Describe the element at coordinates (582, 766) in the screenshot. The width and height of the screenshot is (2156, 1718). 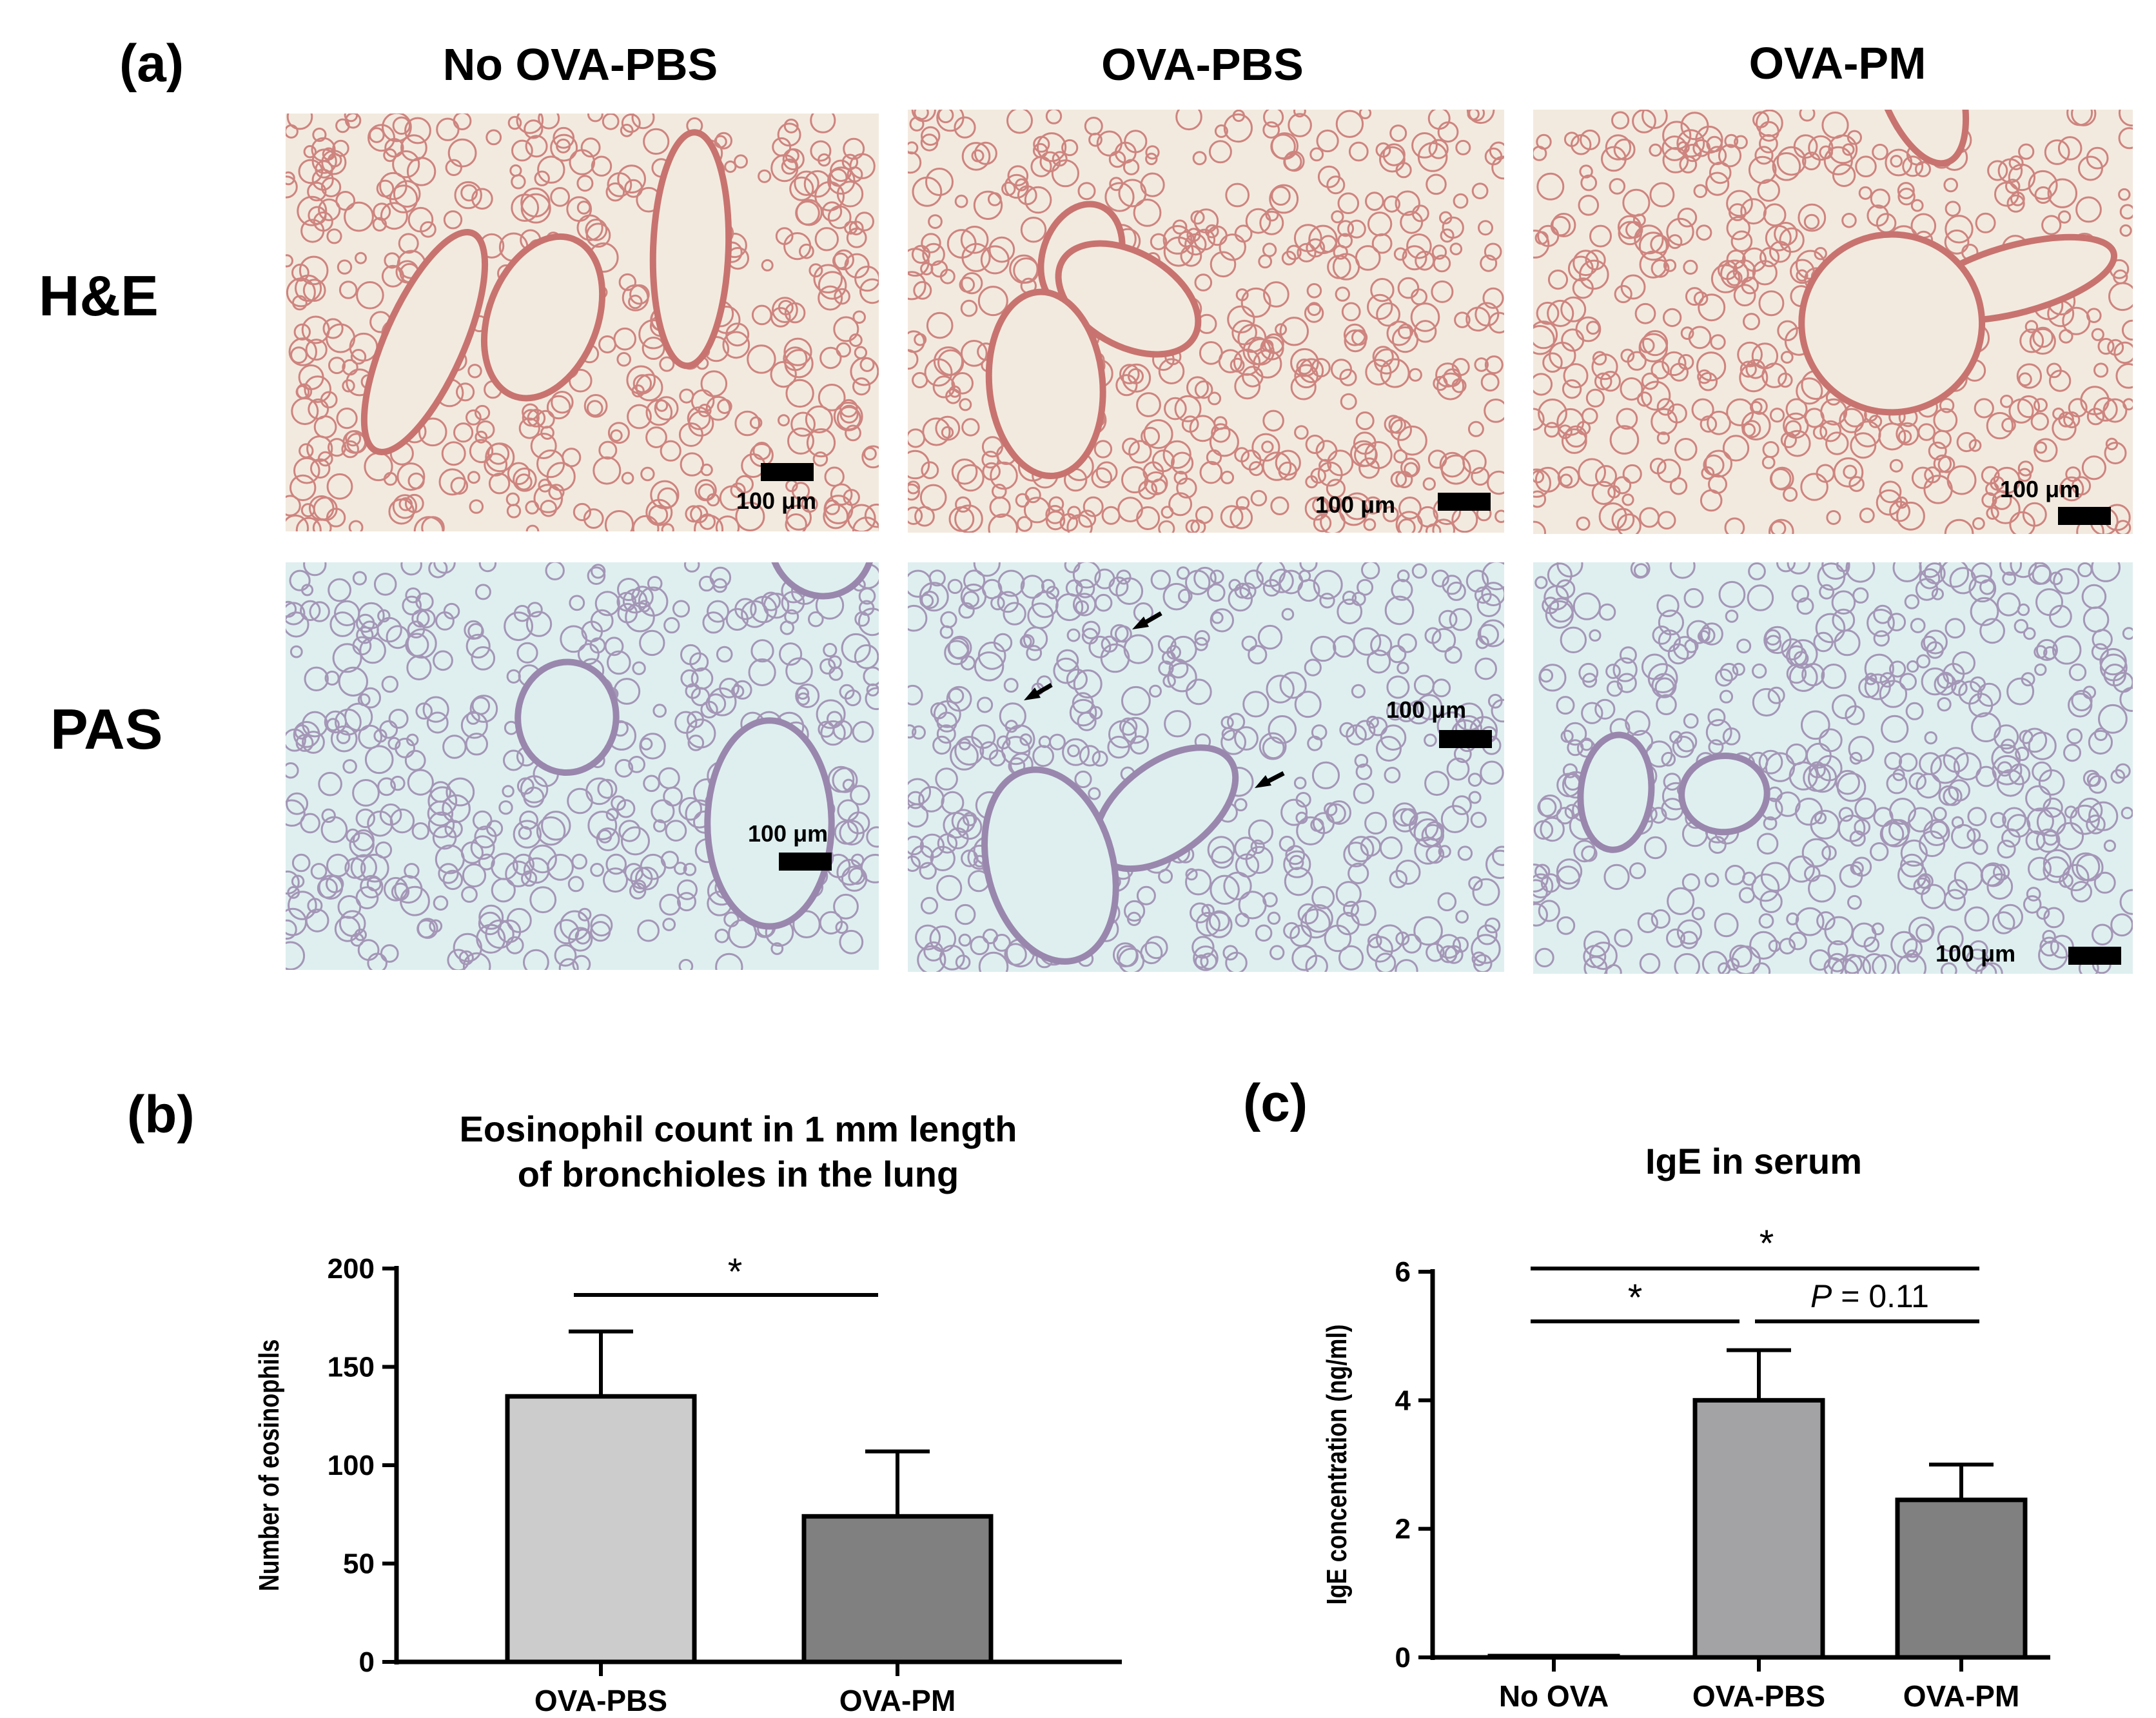
I see `micrograph-pas-no-ova-pbs` at that location.